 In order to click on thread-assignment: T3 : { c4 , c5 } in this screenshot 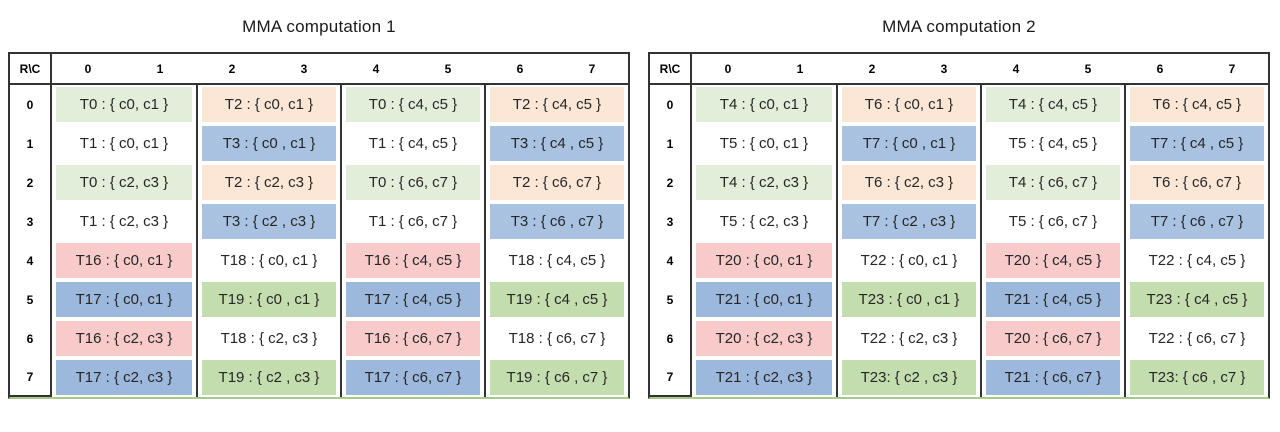, I will do `click(557, 143)`.